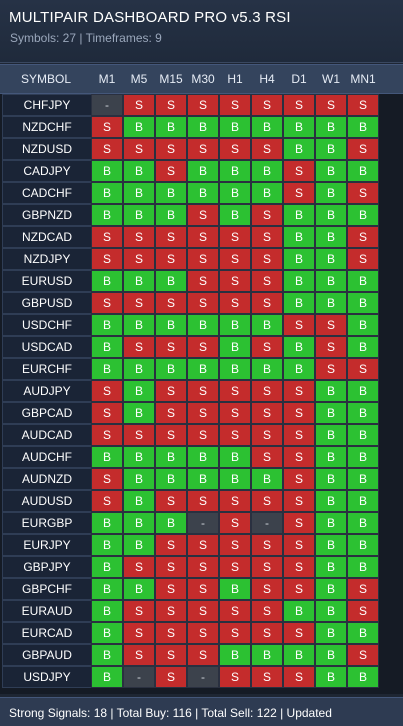 This screenshot has width=403, height=726. What do you see at coordinates (201, 677) in the screenshot?
I see `table-row: USDJPY B - S - S S S B B` at bounding box center [201, 677].